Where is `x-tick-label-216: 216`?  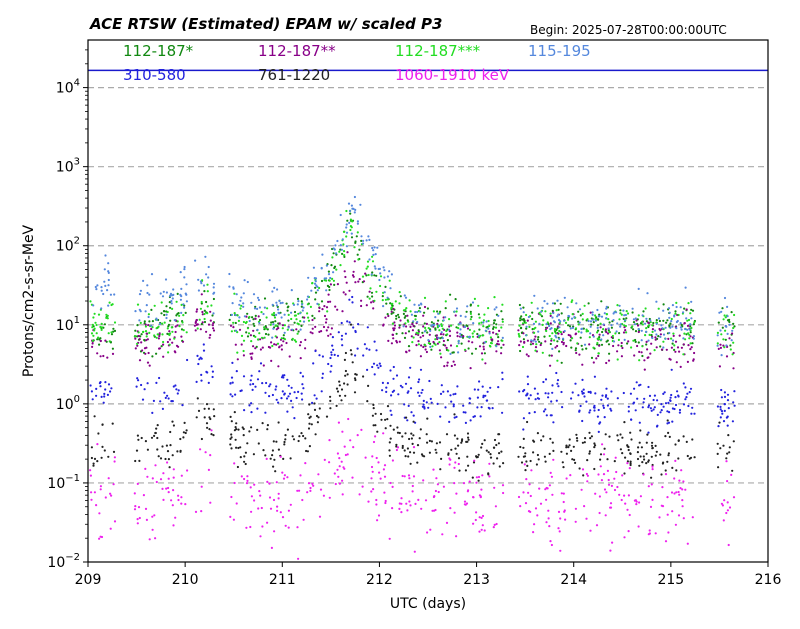 x-tick-label-216: 216 is located at coordinates (768, 580).